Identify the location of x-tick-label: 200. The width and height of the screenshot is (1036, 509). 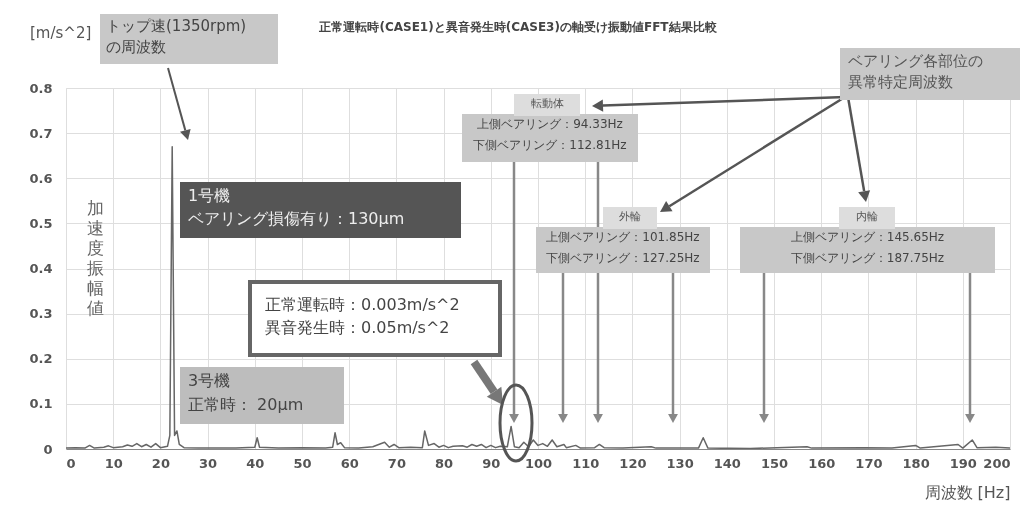
(997, 463).